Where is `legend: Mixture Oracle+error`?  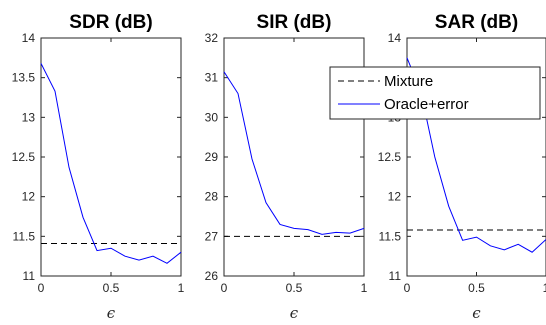 legend: Mixture Oracle+error is located at coordinates (435, 93).